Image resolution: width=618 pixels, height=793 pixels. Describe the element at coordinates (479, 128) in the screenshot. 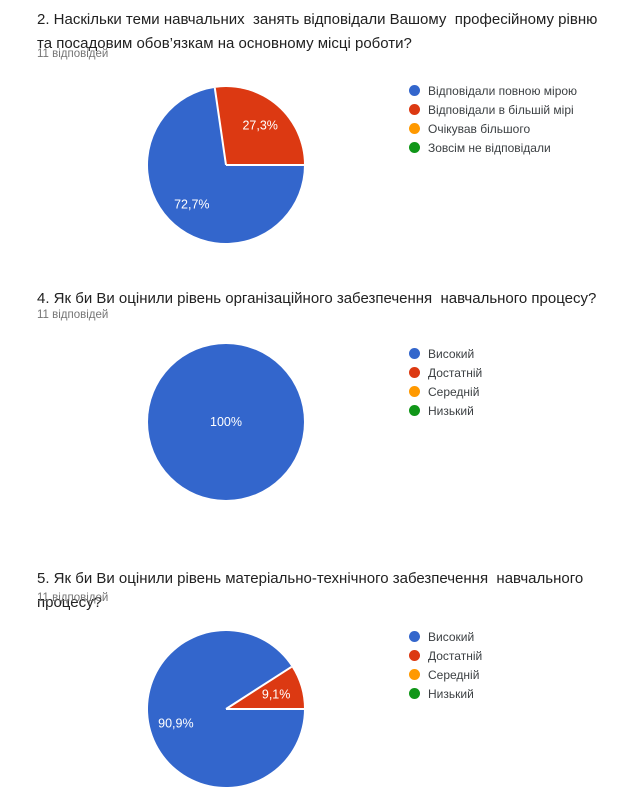

I see `legend-label: Очікував більшого` at that location.